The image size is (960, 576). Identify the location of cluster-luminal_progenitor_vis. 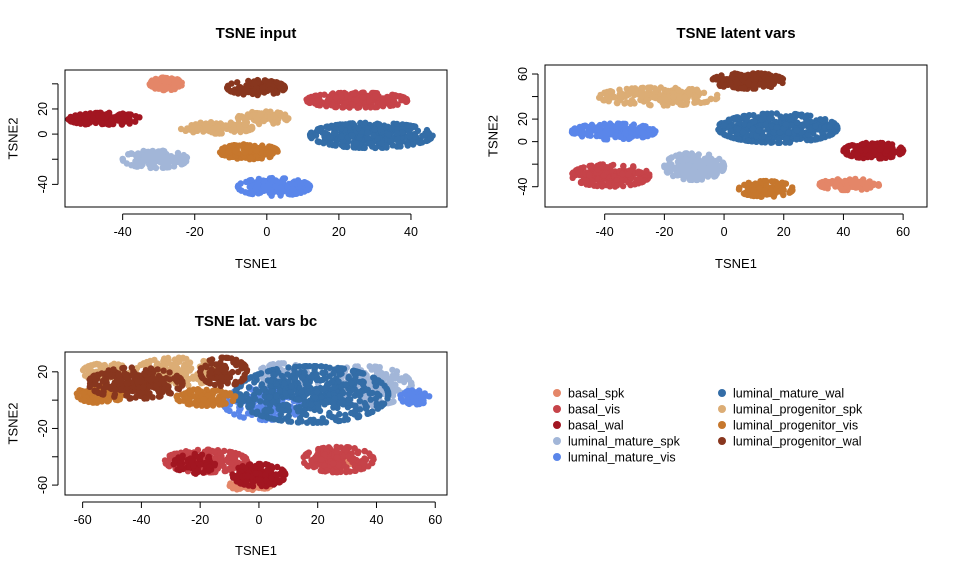
(248, 152).